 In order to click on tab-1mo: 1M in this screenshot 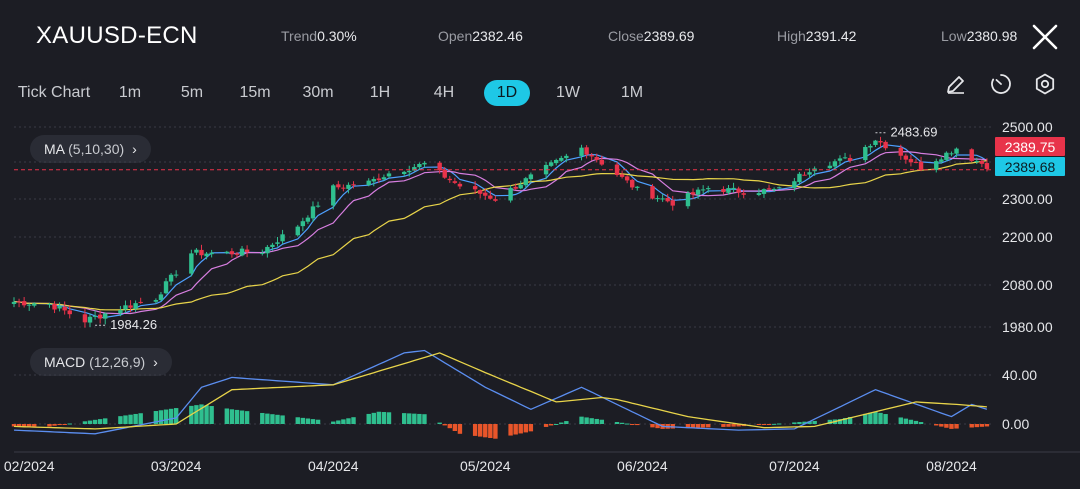, I will do `click(632, 92)`.